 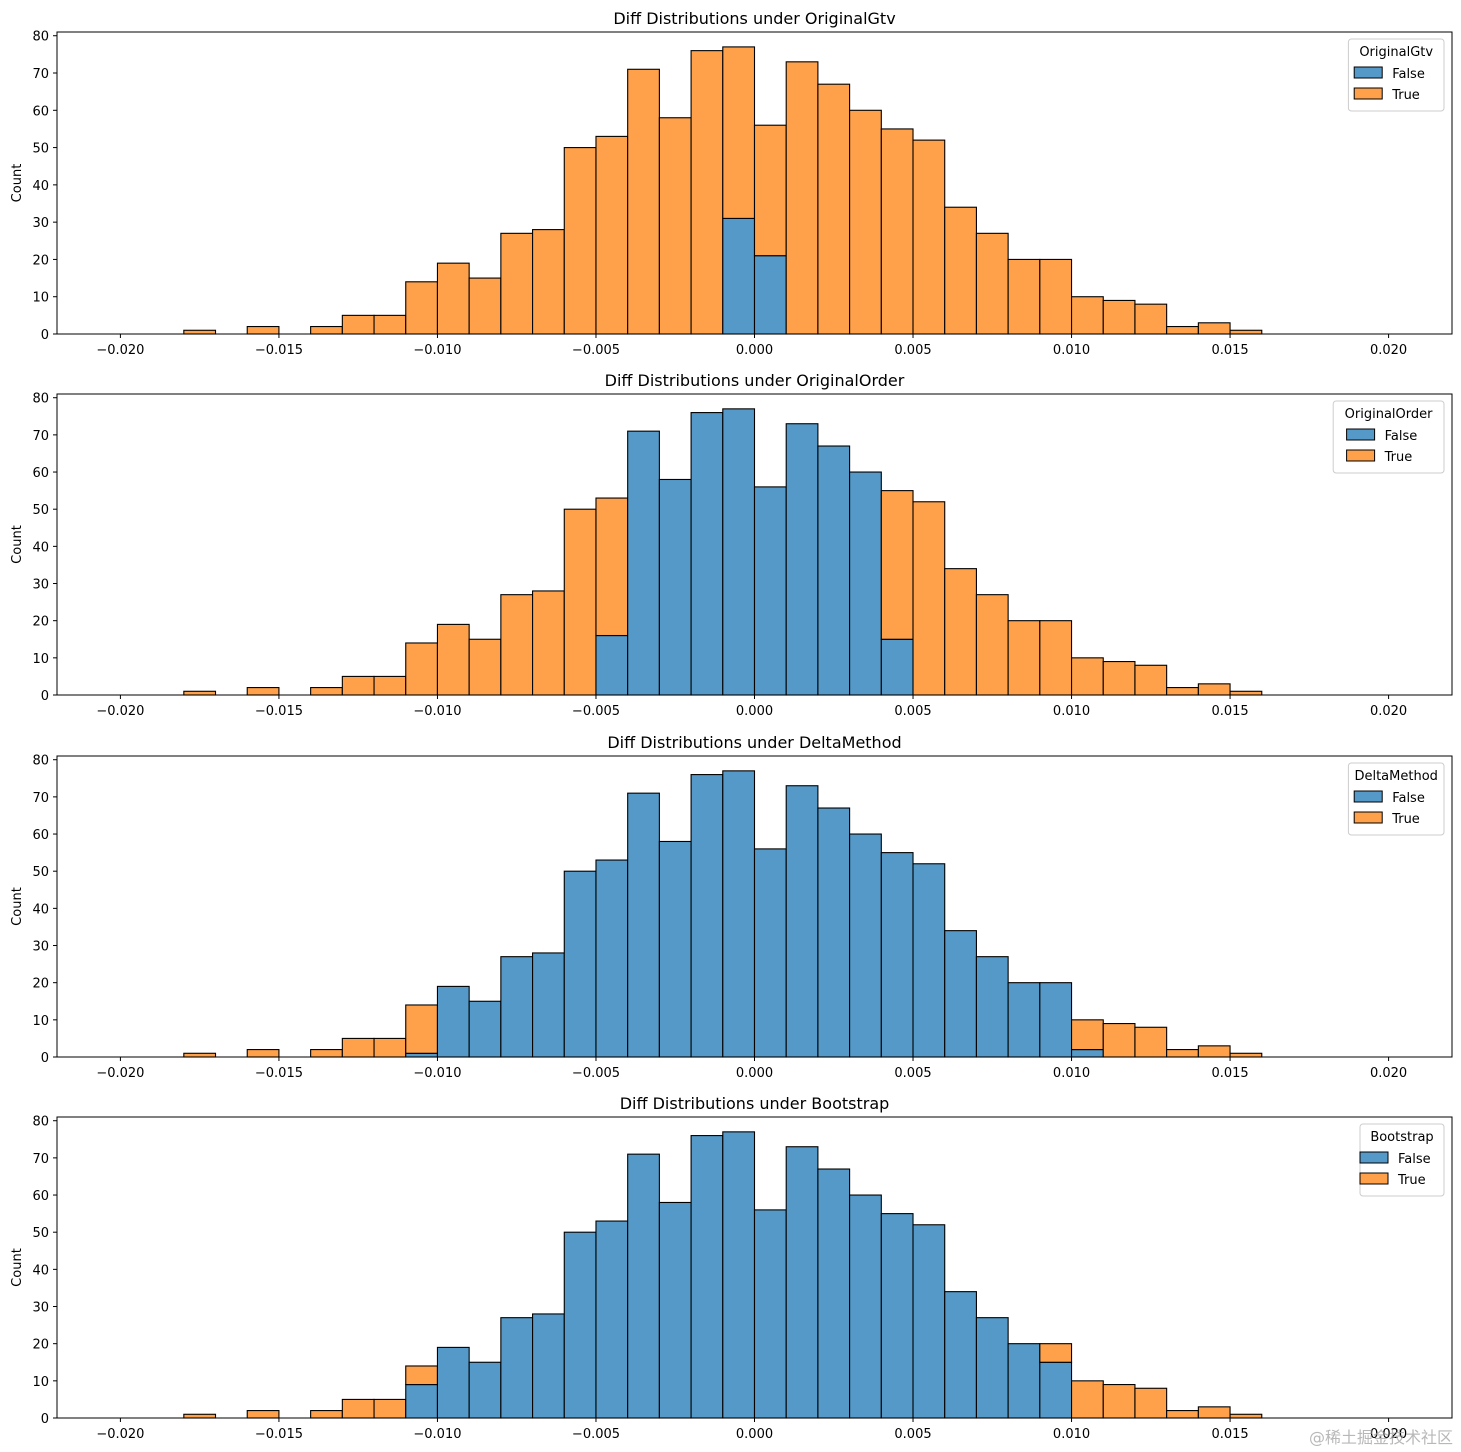 I want to click on chart-title: Diff Distributions under Bootstrap, so click(x=755, y=1103).